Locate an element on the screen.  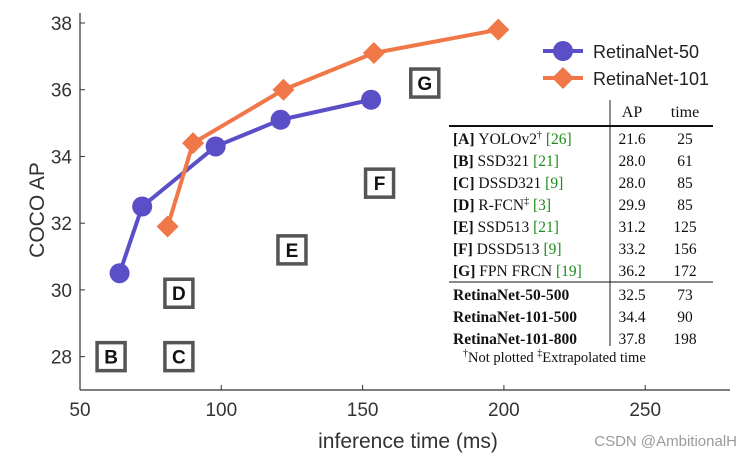
method-name: [F] DSSD513 [9] is located at coordinates (507, 249).